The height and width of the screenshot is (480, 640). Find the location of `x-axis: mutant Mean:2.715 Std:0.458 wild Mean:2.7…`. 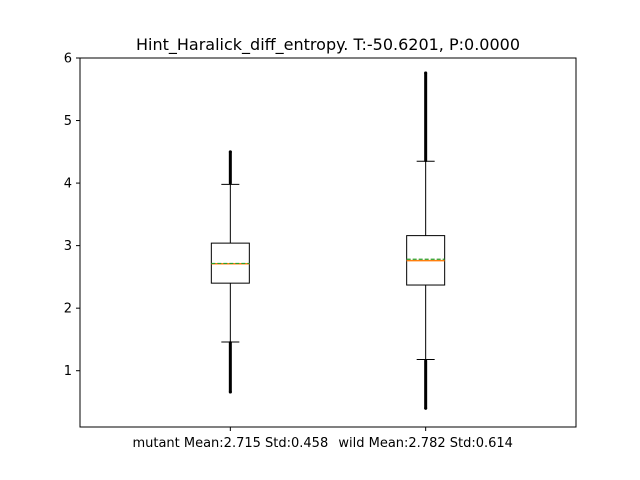

x-axis: mutant Mean:2.715 Std:0.458 wild Mean:2.7… is located at coordinates (322, 439).